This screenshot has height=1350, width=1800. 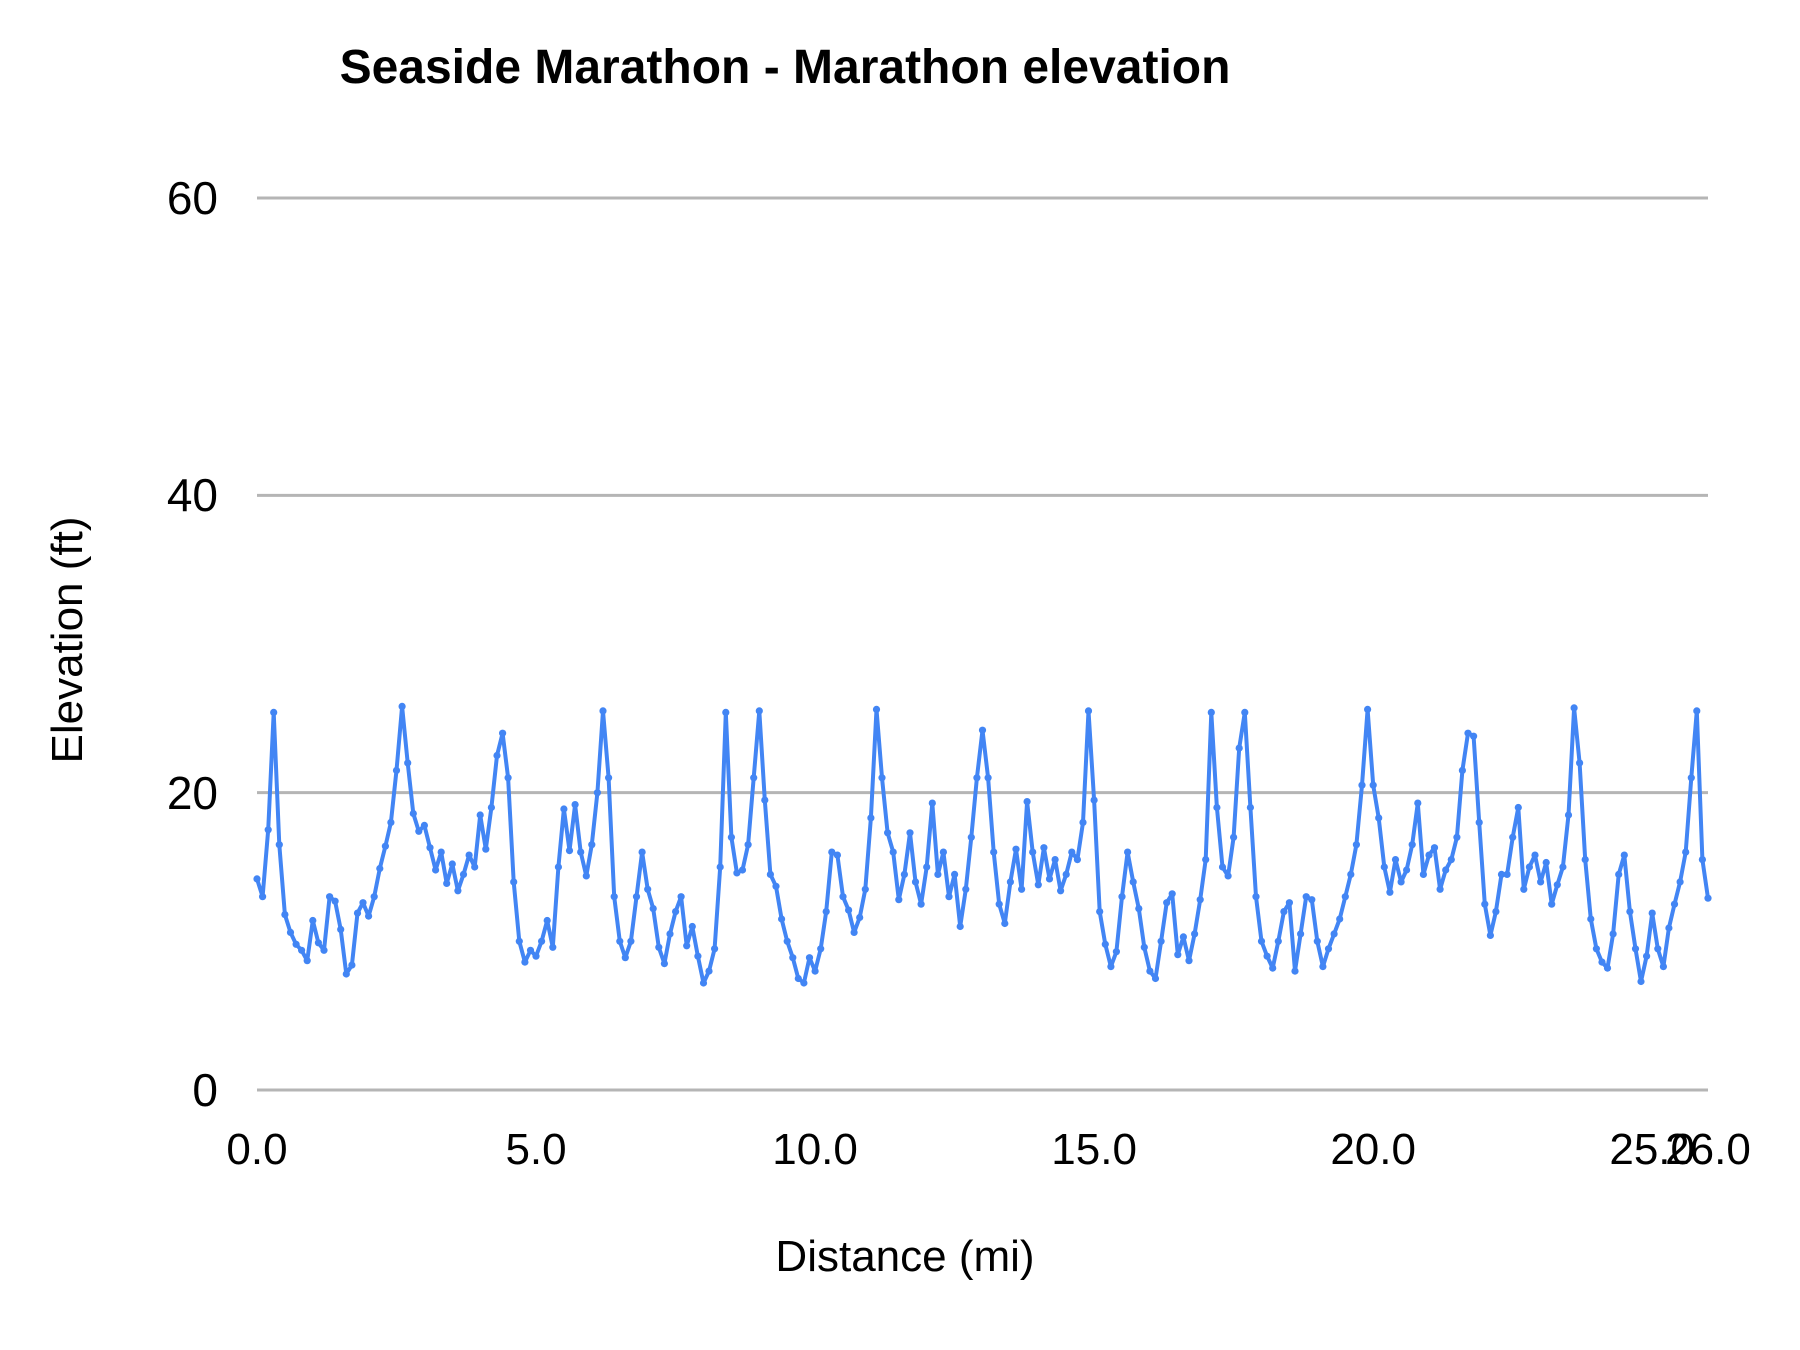 What do you see at coordinates (785, 67) in the screenshot?
I see `chart-title: Seaside Marathon - Marathon elevation` at bounding box center [785, 67].